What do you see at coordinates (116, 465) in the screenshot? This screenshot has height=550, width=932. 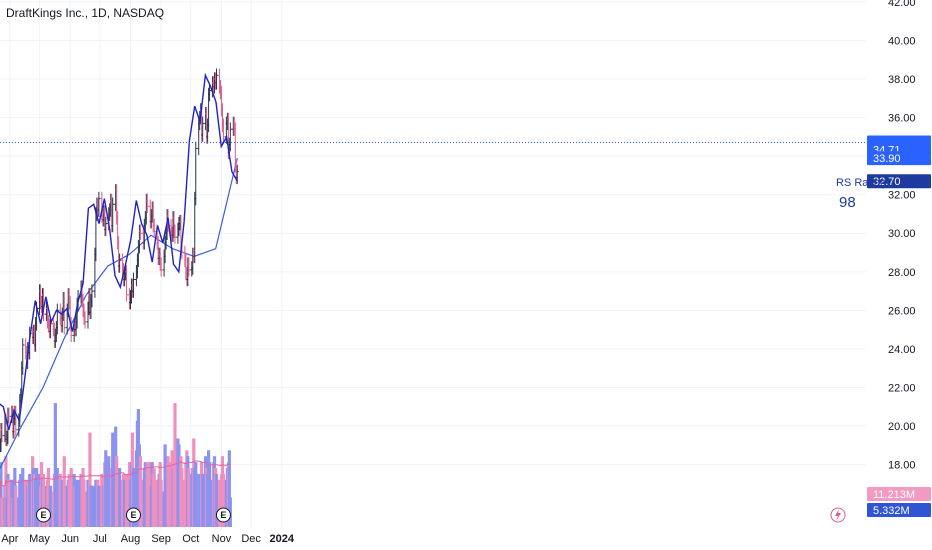 I see `volume-histogram` at bounding box center [116, 465].